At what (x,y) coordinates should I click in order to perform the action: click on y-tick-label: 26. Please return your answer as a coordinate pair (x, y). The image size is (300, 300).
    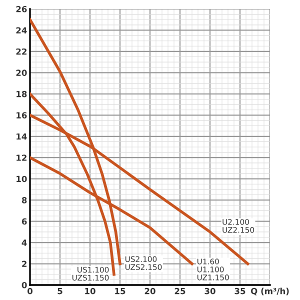
    Looking at the image, I should click on (21, 9).